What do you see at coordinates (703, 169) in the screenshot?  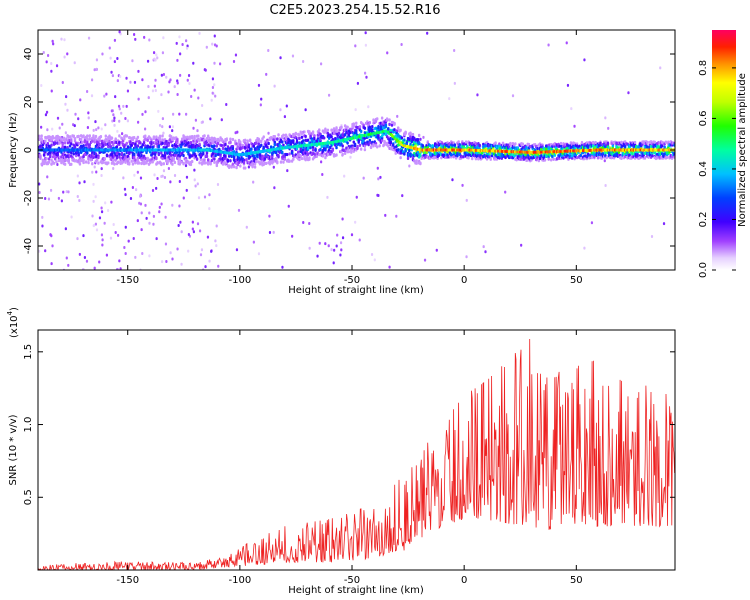 I see `colorbar-tick-label: 0.4` at bounding box center [703, 169].